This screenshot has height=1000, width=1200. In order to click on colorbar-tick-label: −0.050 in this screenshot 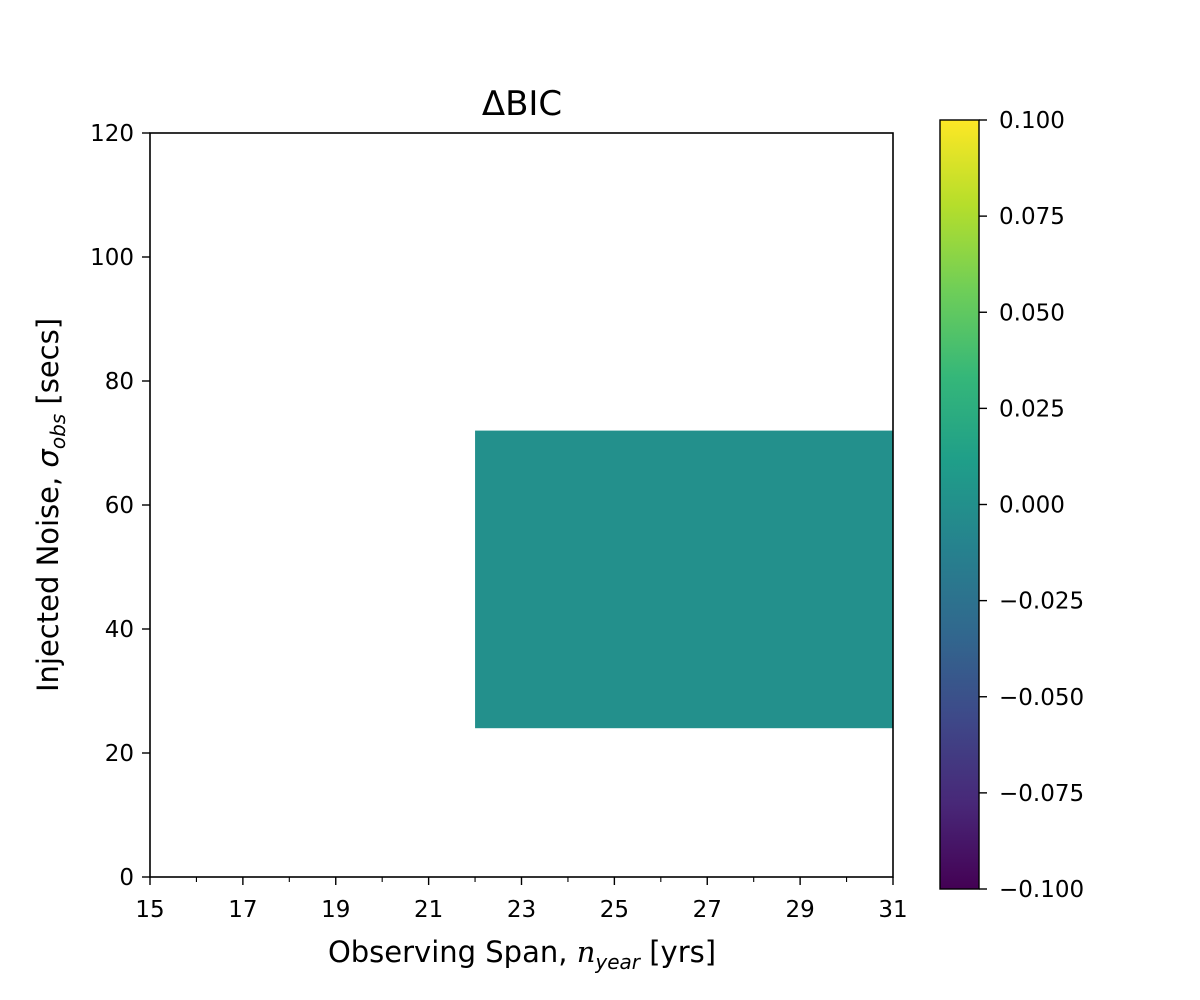, I will do `click(1041, 698)`.